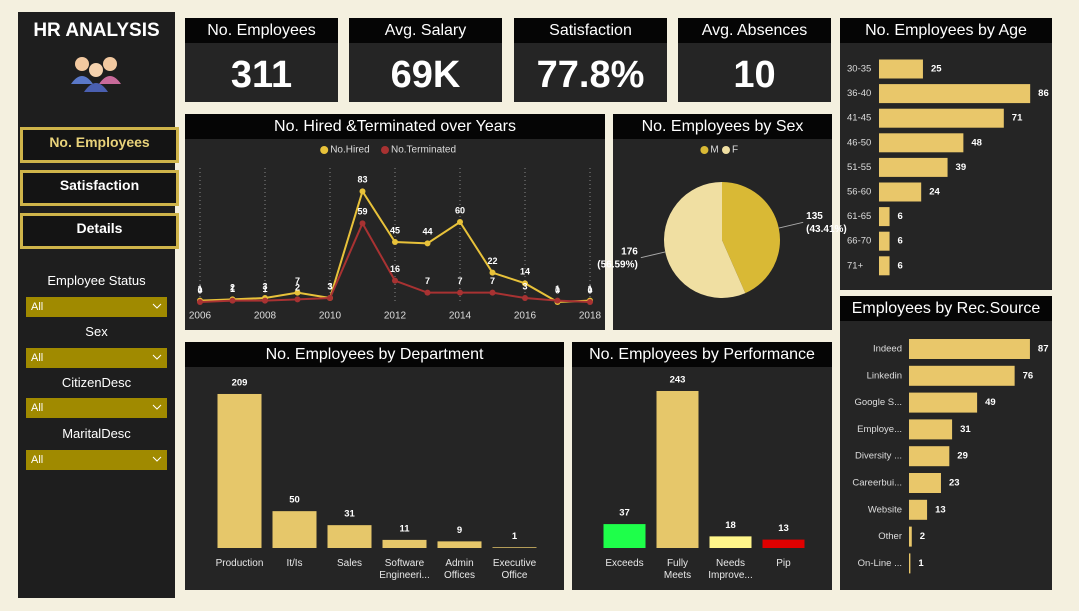 The width and height of the screenshot is (1079, 611). What do you see at coordinates (704, 240) in the screenshot?
I see `pie-slice` at bounding box center [704, 240].